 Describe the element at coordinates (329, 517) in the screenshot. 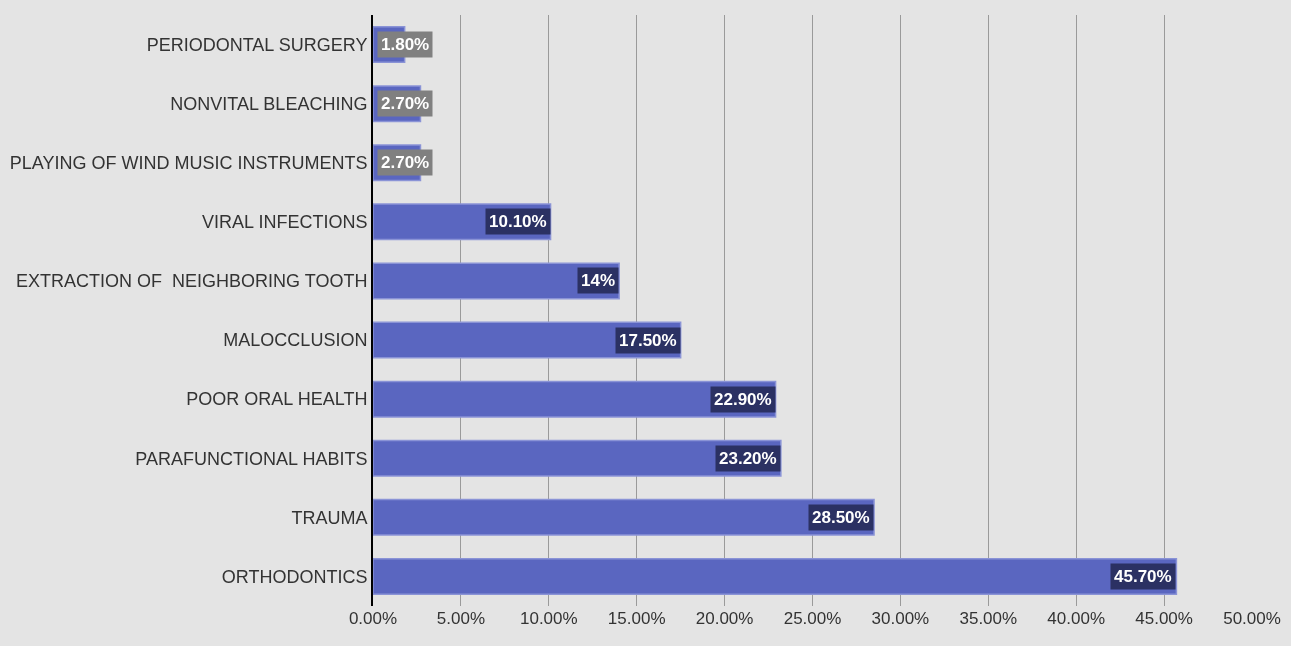

I see `y-tick-label: TRAUMA` at that location.